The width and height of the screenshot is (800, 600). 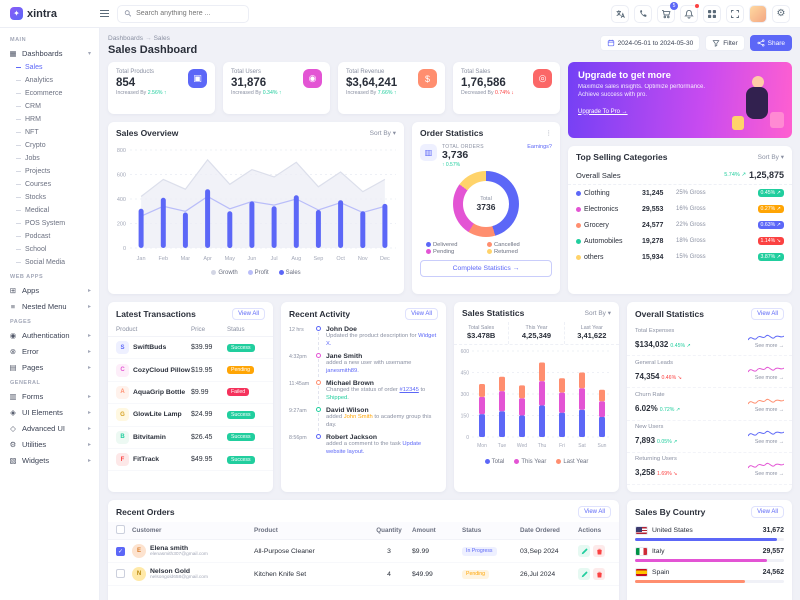 I want to click on activity-time: 9:27am, so click(x=298, y=411).